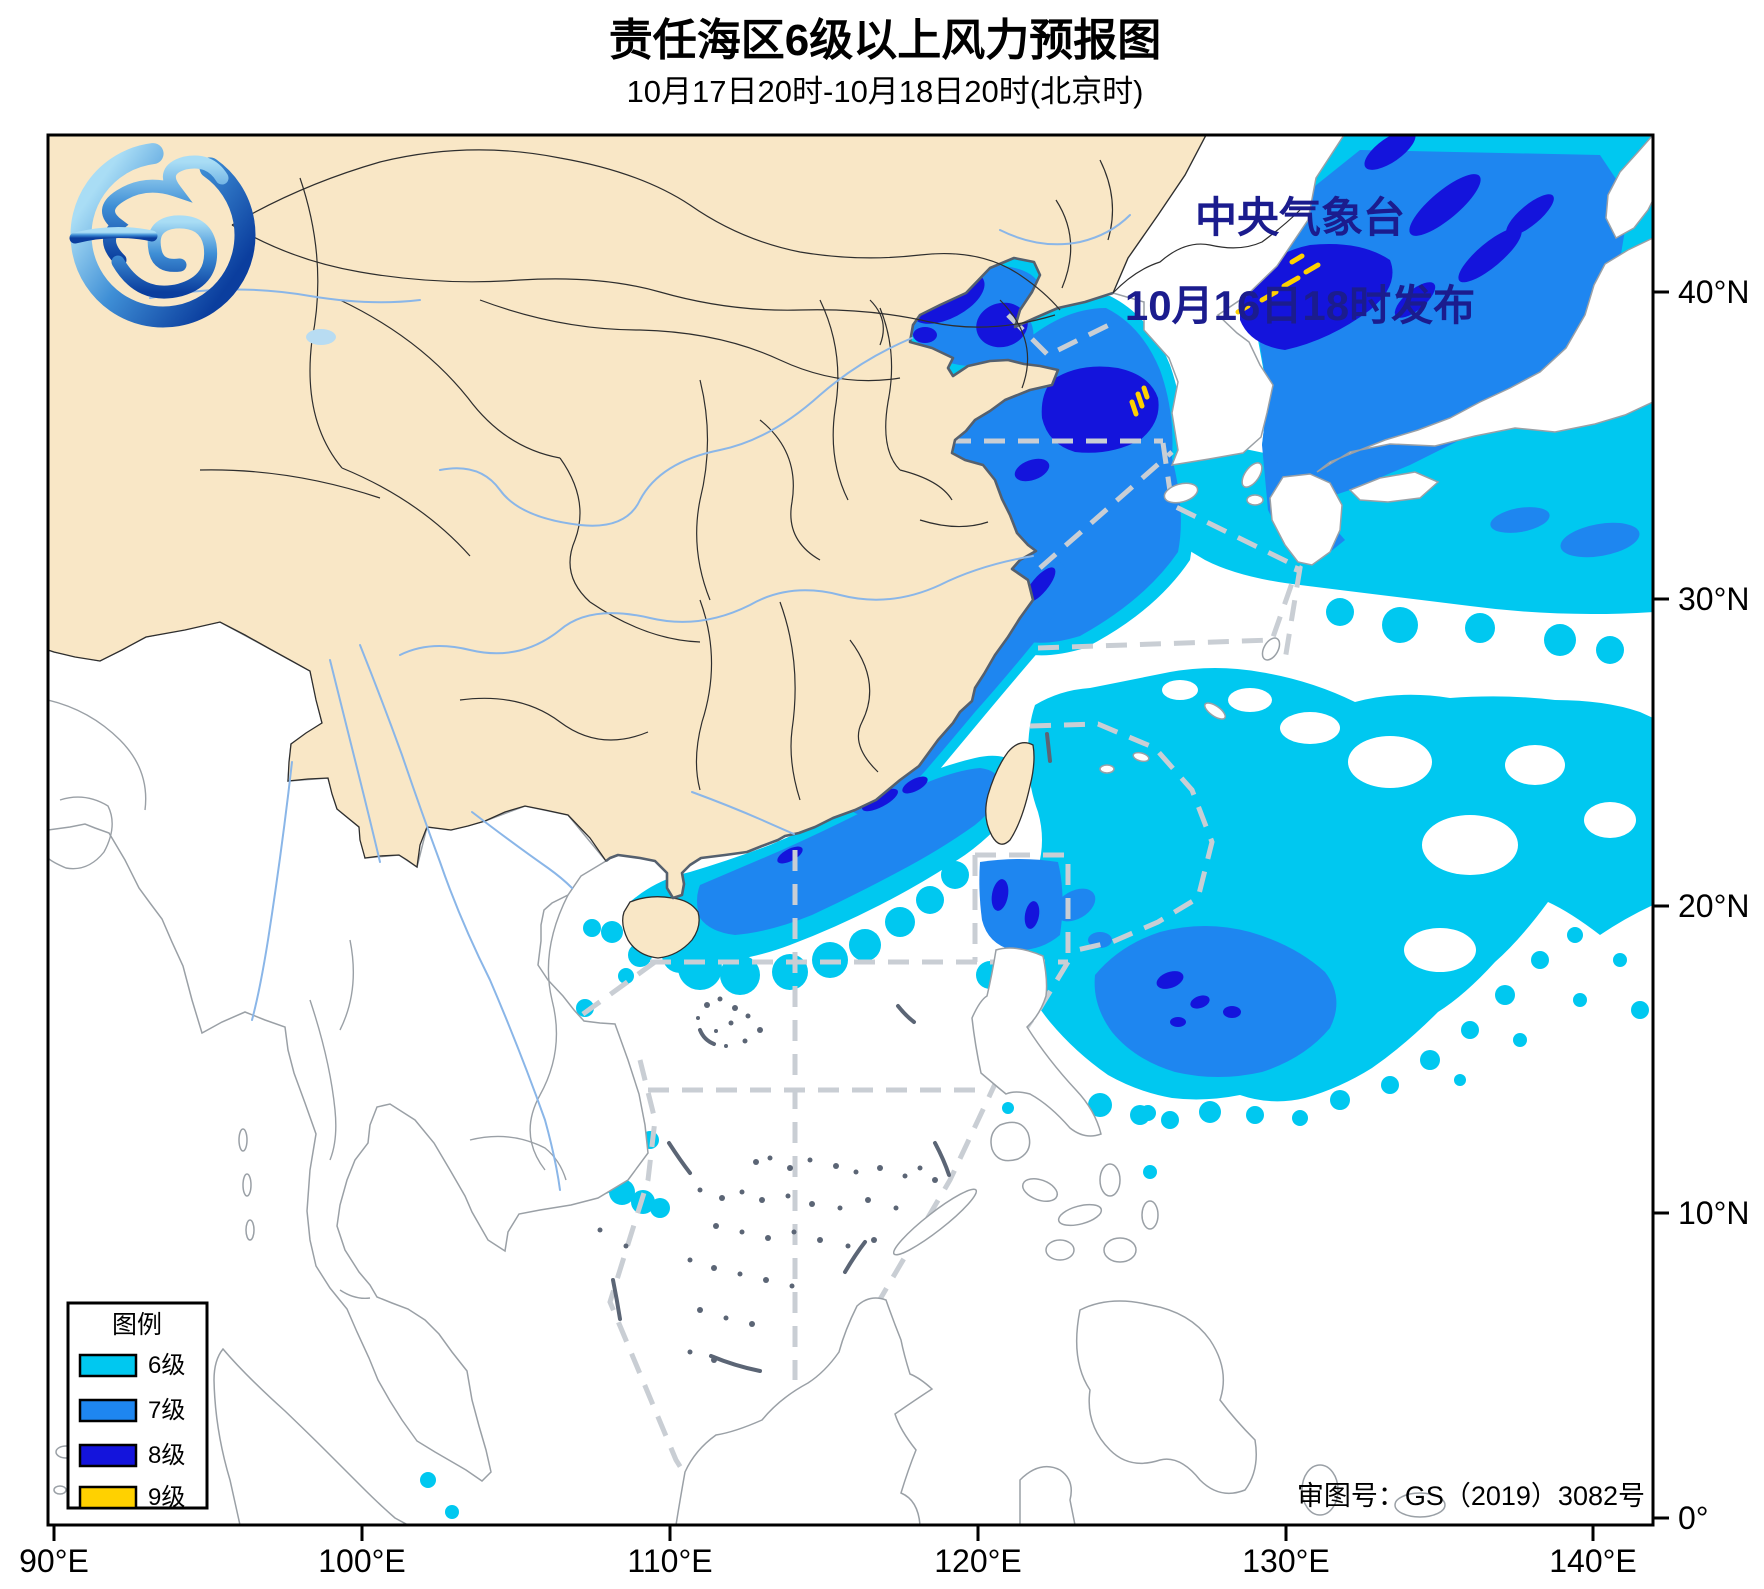  What do you see at coordinates (362, 1561) in the screenshot?
I see `x-tick-100e: 100°E` at bounding box center [362, 1561].